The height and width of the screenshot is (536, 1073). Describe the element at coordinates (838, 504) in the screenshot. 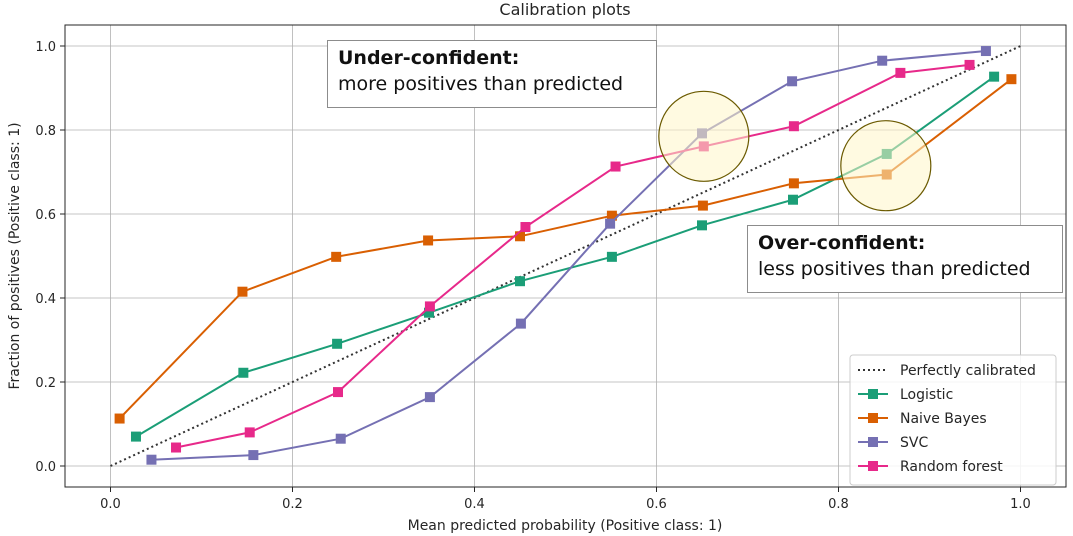

I see `x-tick-label: 0.8` at that location.